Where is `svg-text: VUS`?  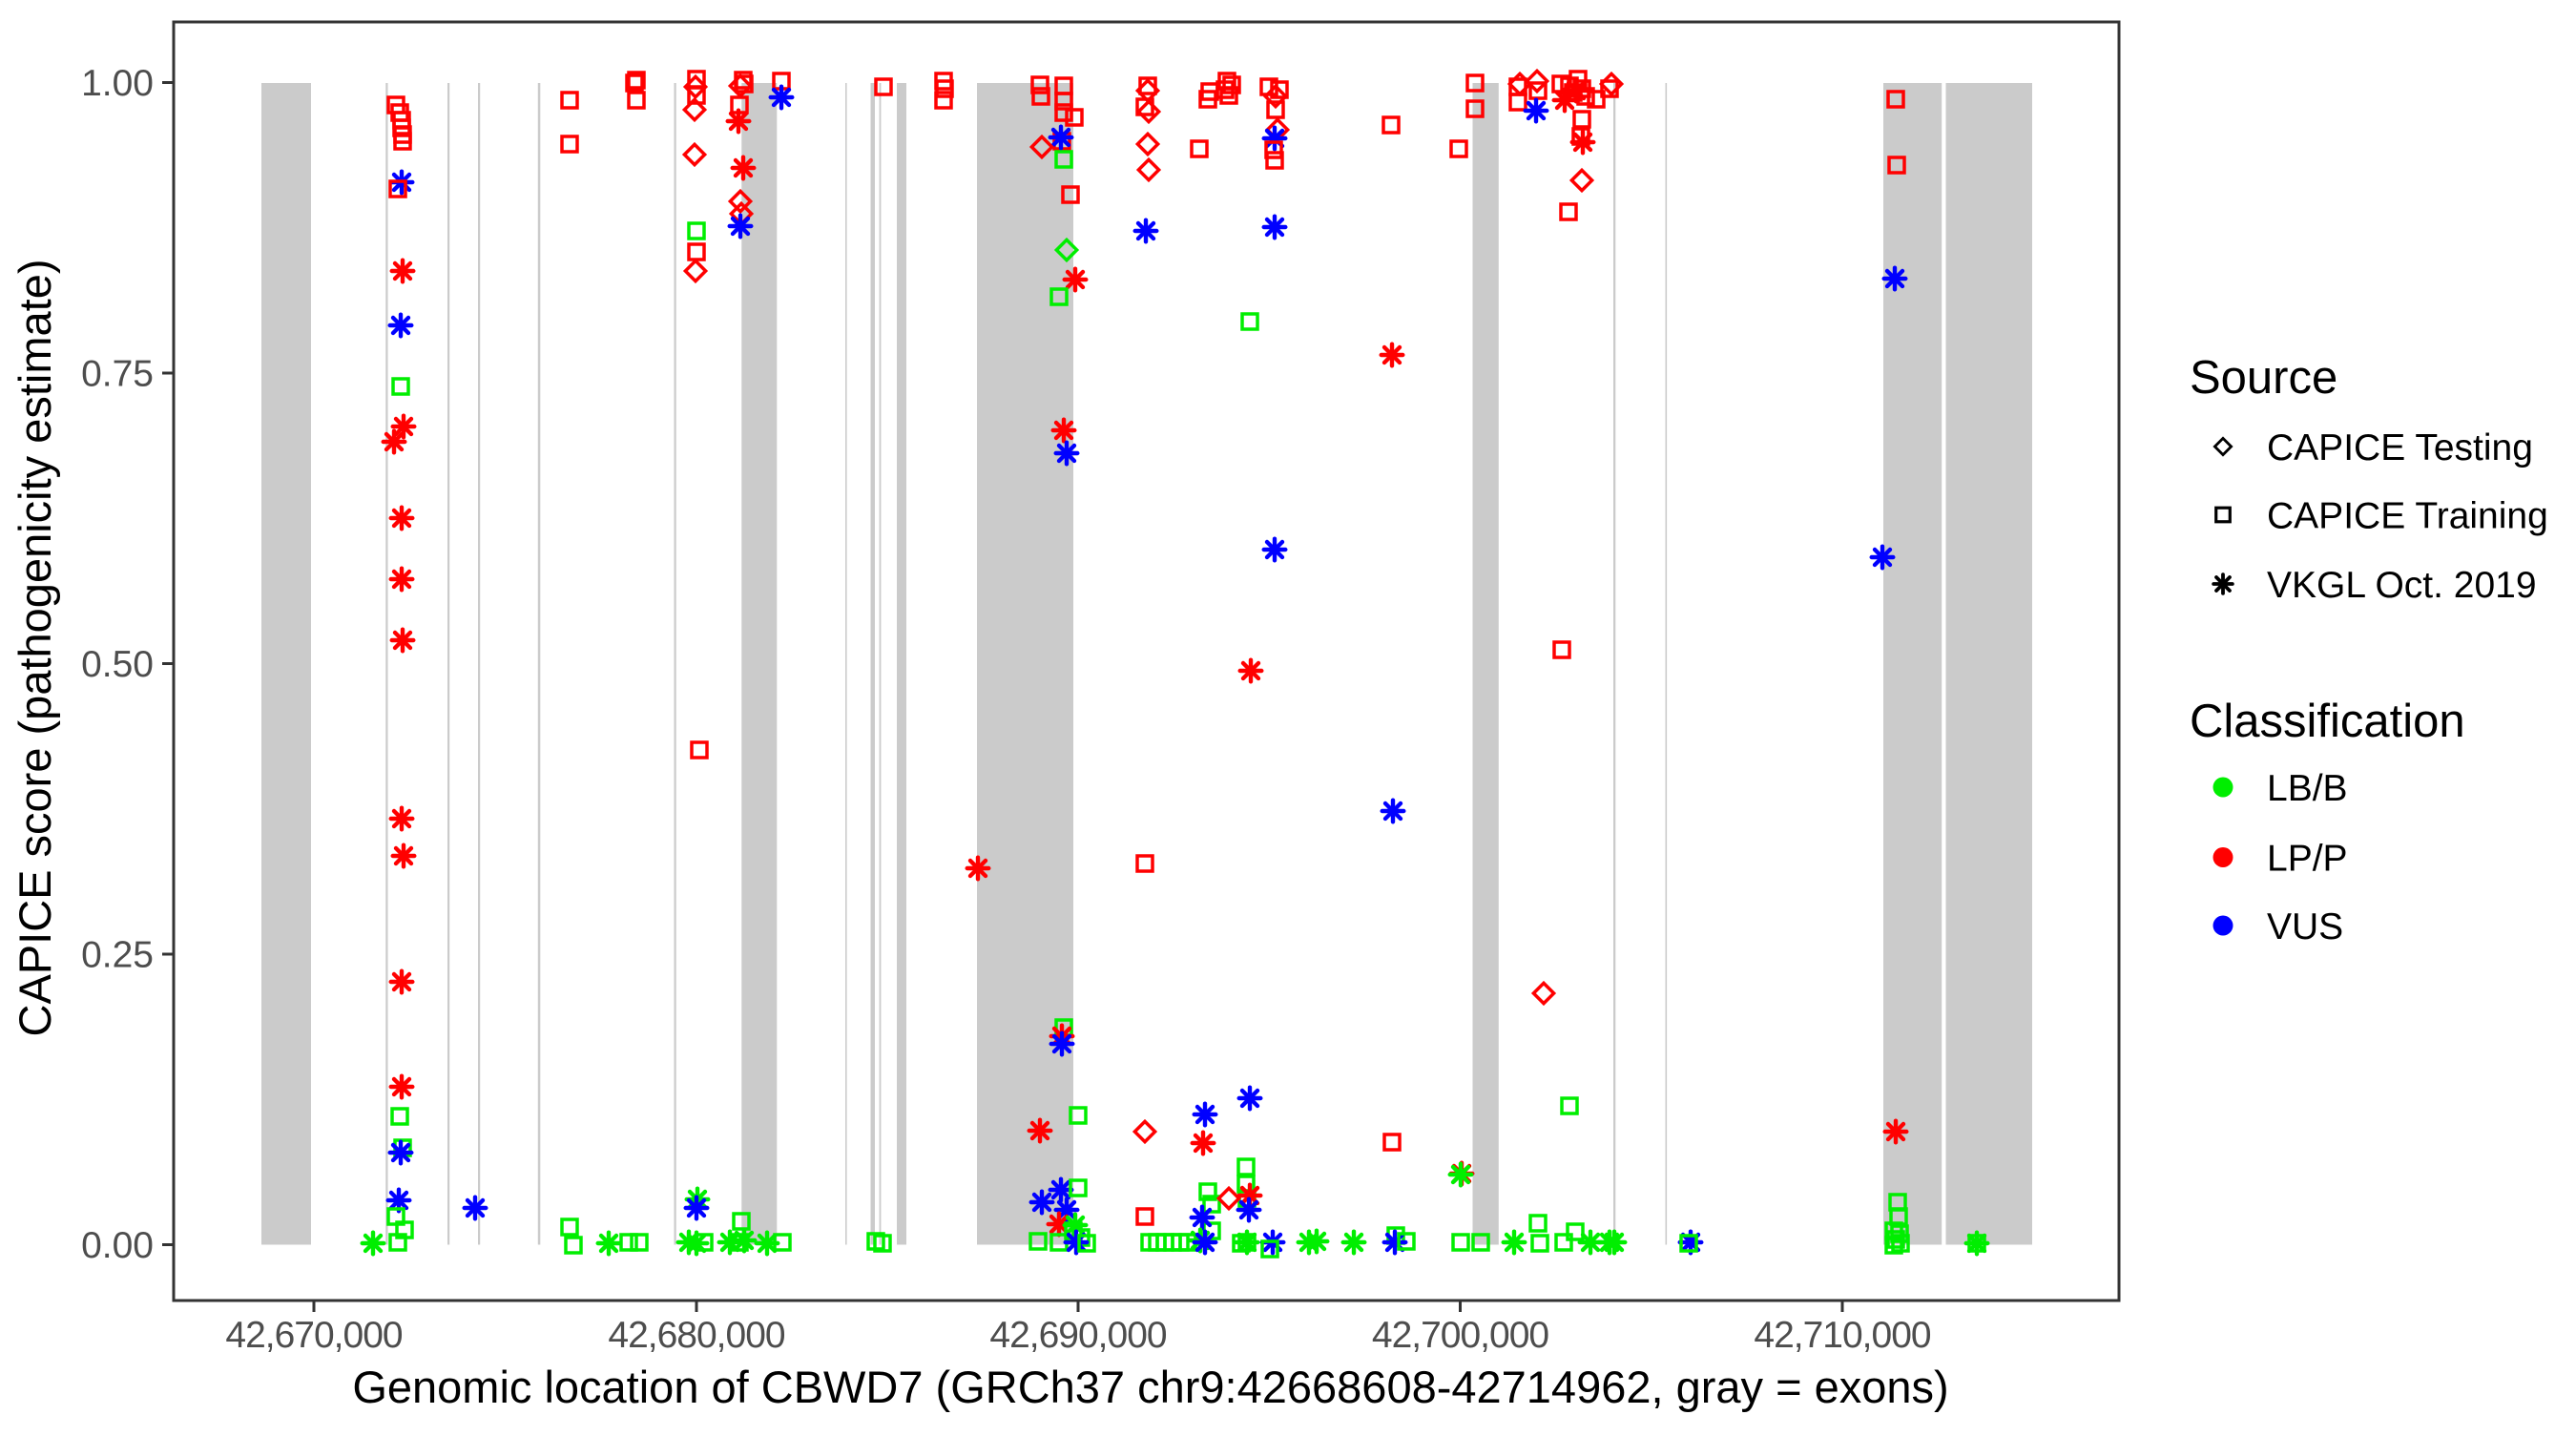 svg-text: VUS is located at coordinates (2305, 926).